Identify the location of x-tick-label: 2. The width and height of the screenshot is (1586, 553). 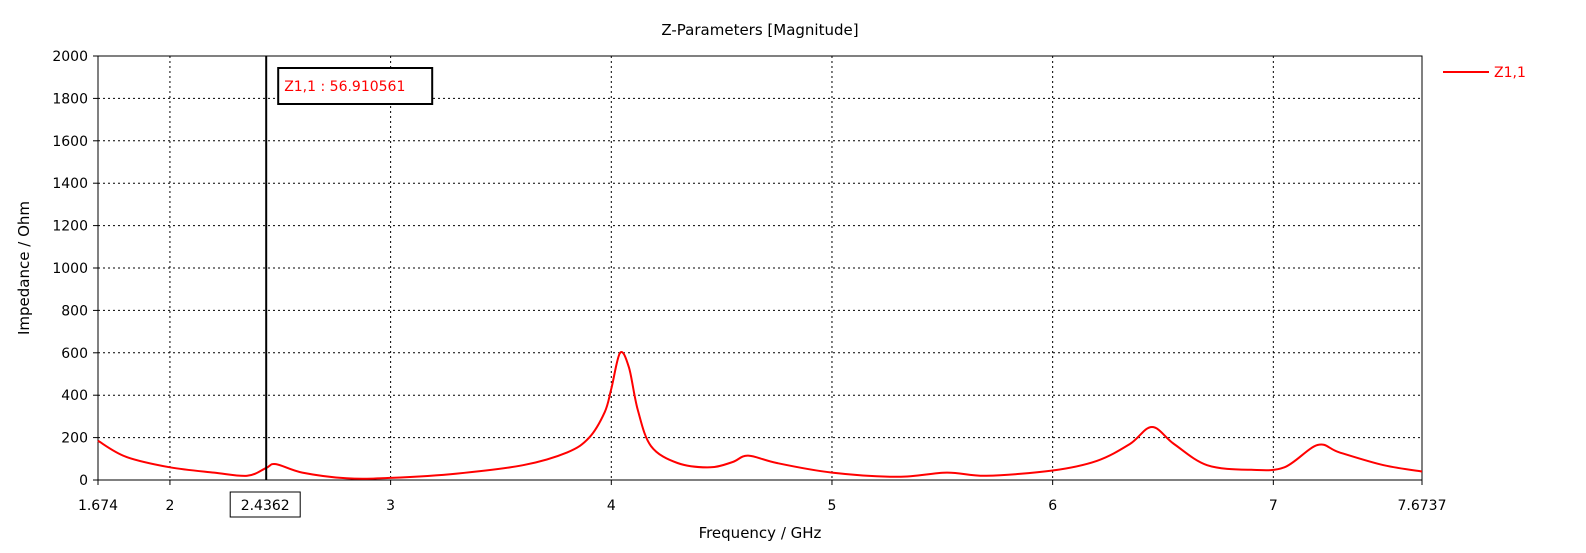
(169, 506).